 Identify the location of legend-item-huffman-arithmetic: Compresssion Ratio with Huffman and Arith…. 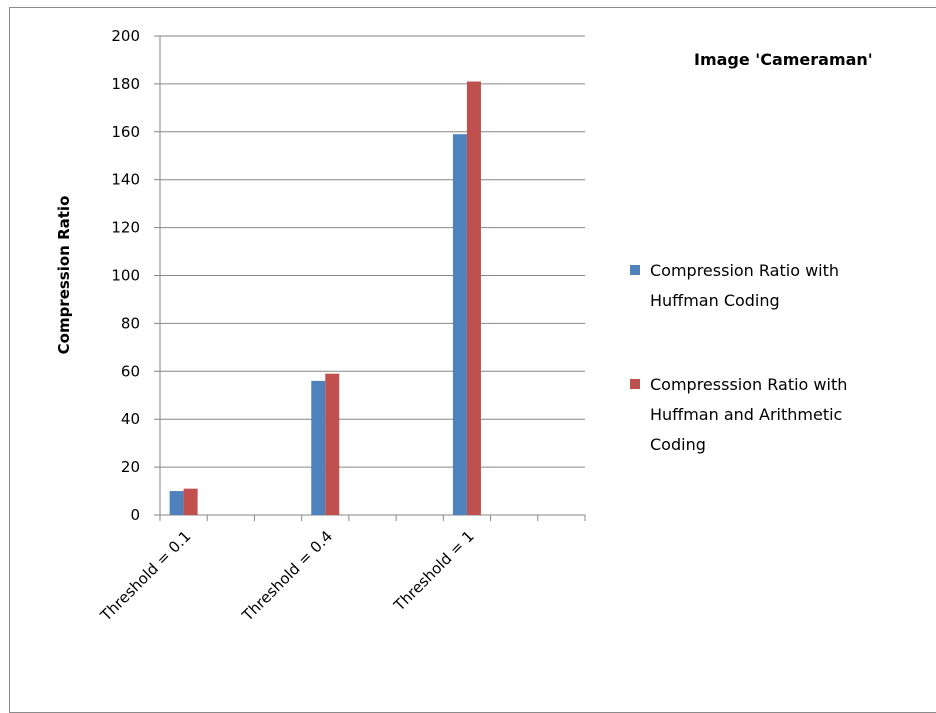
(738, 414).